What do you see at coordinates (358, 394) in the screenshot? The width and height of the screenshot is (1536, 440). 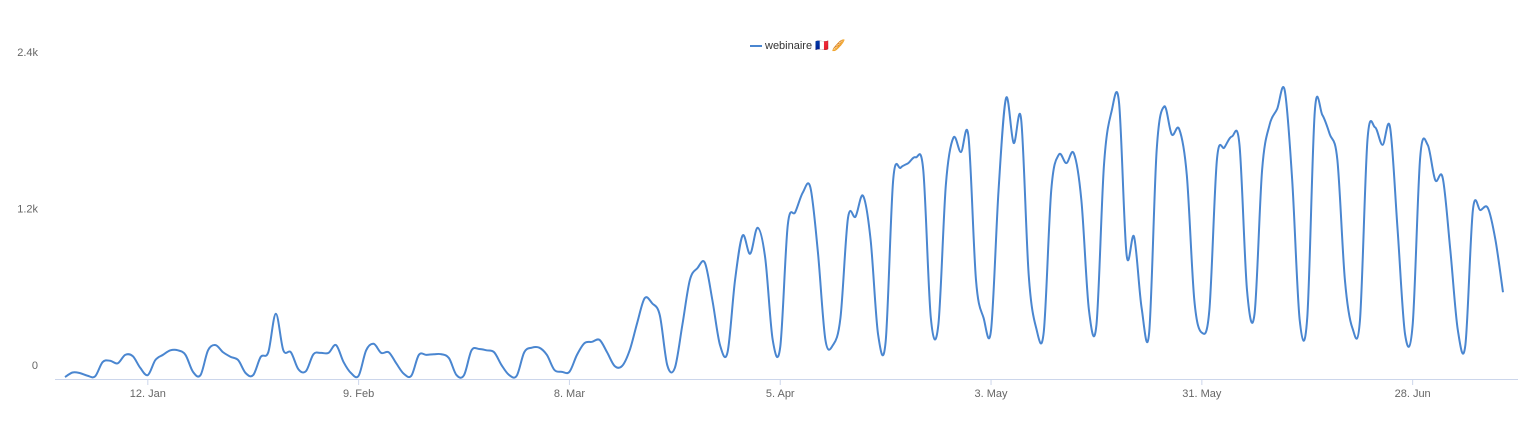 I see `x-tick-label: 9. Feb` at bounding box center [358, 394].